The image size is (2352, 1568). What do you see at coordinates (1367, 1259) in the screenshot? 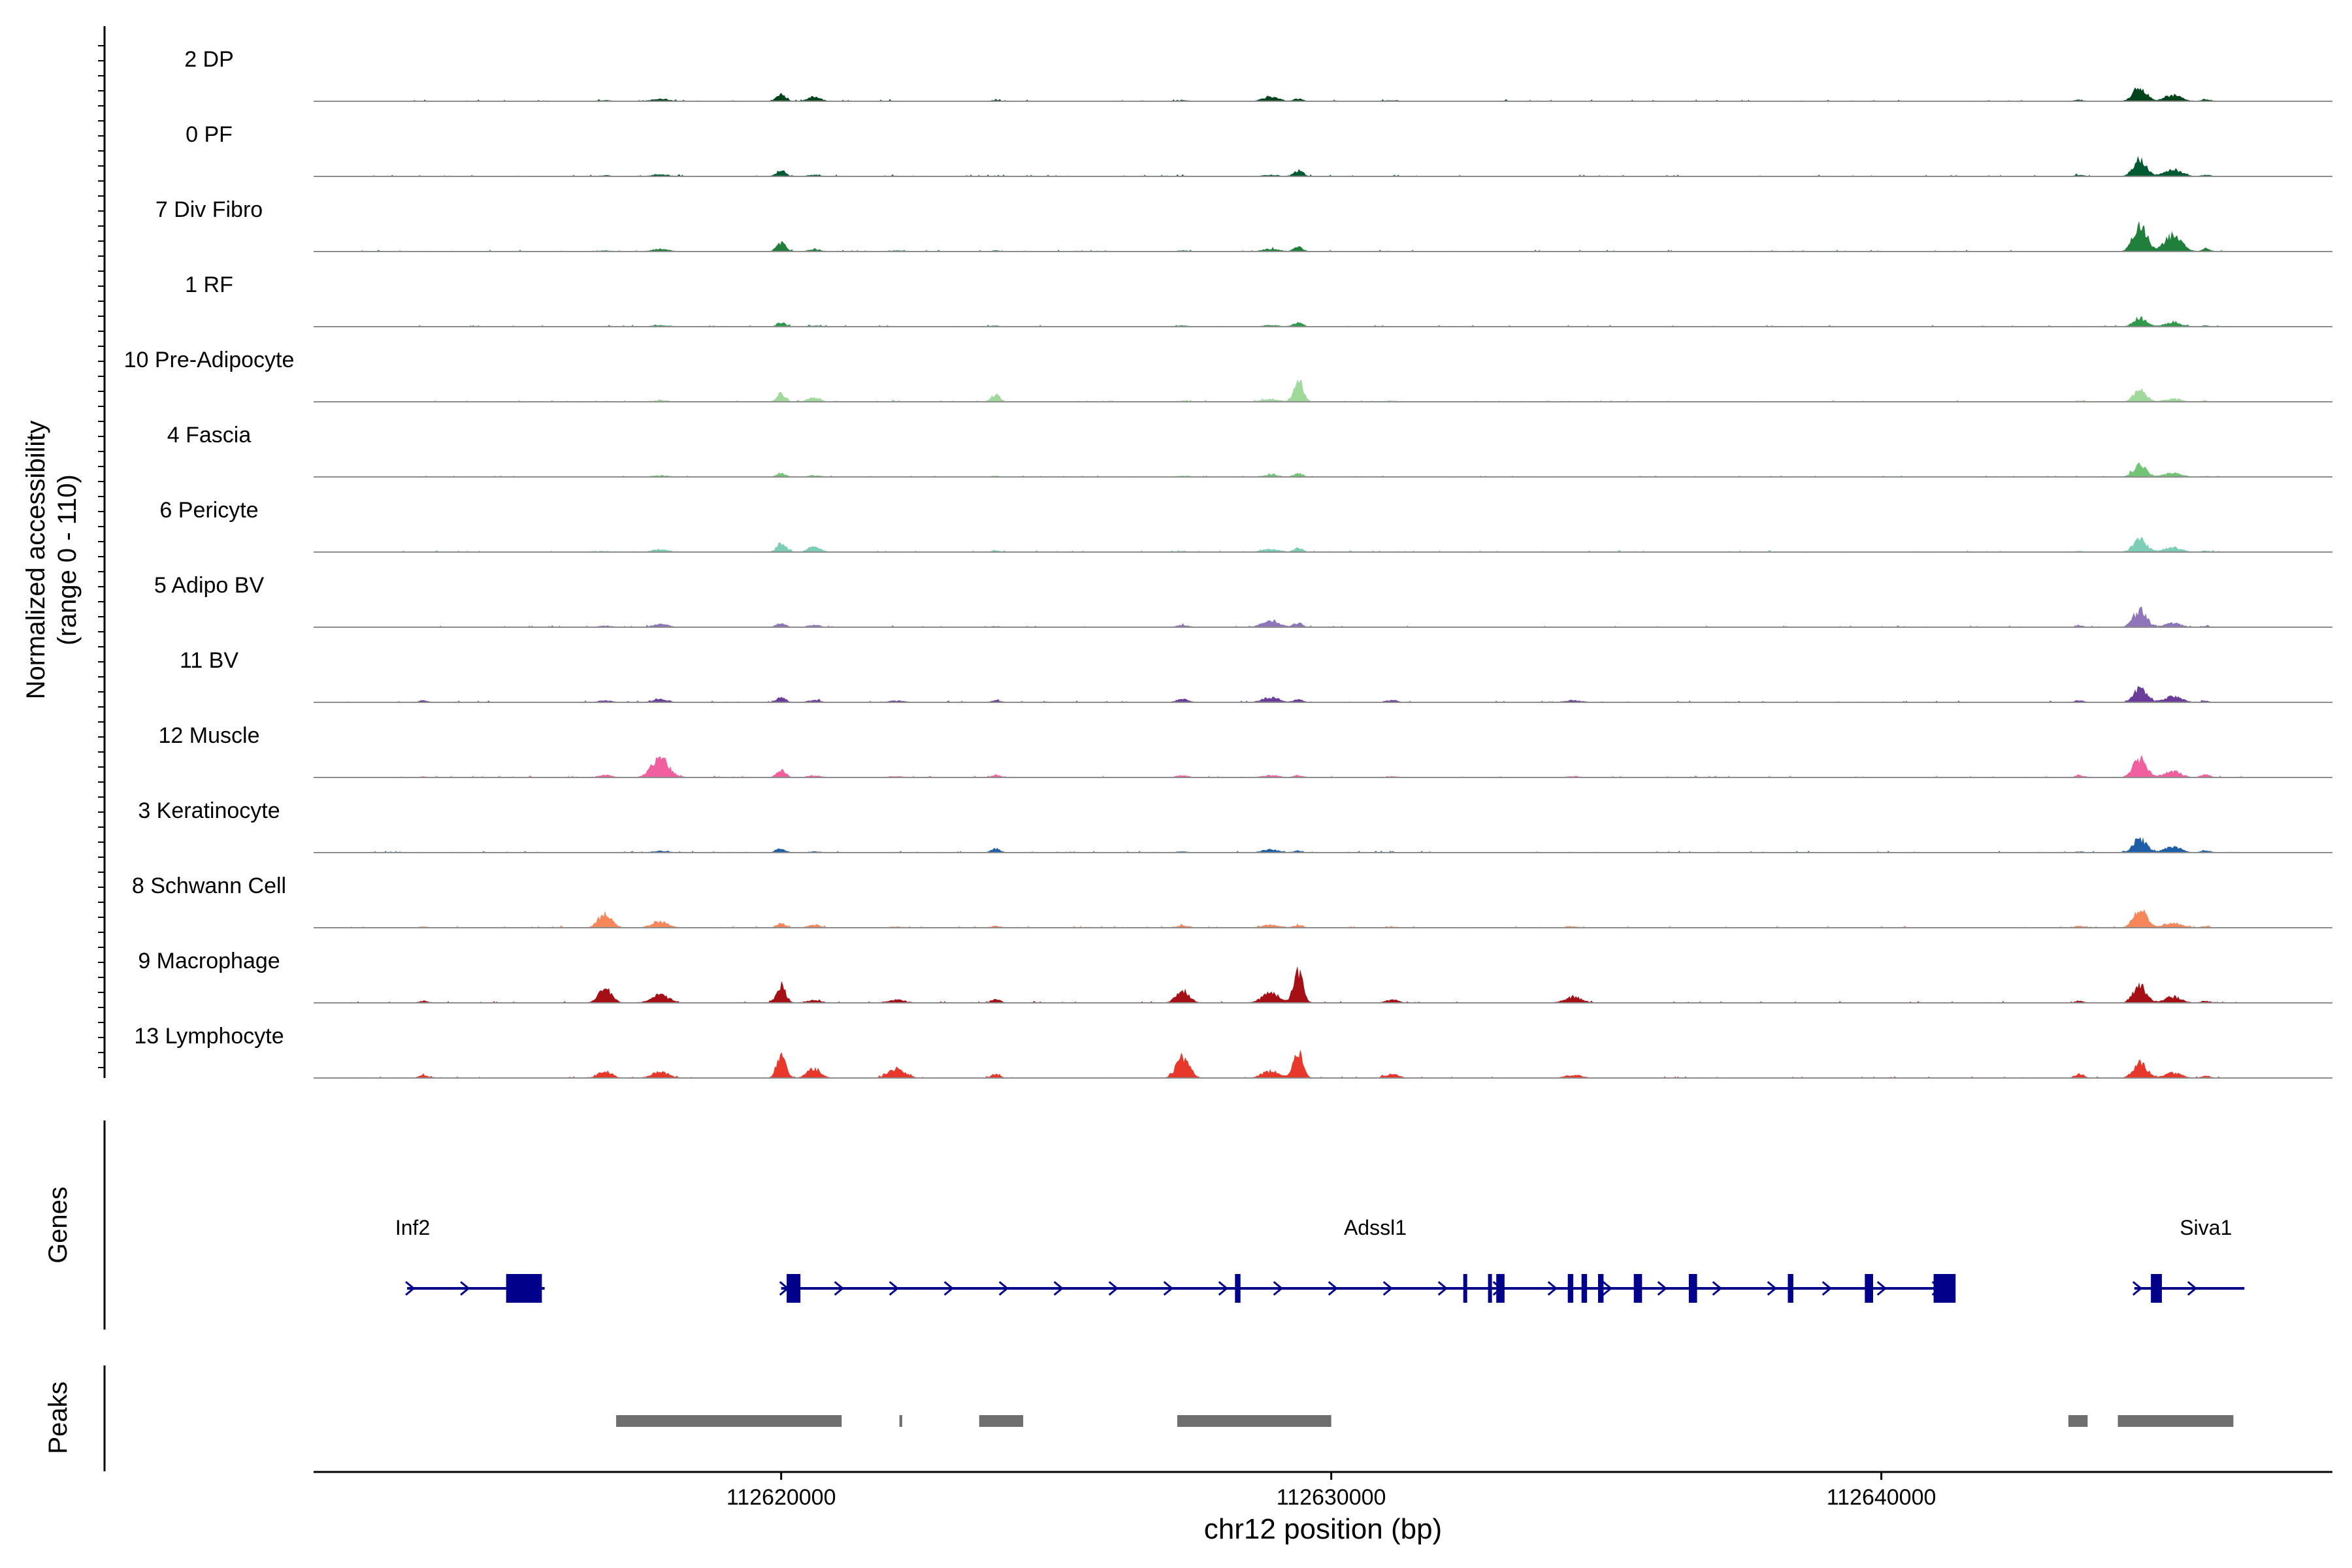
I see `gene-adssl1: Adssl1` at bounding box center [1367, 1259].